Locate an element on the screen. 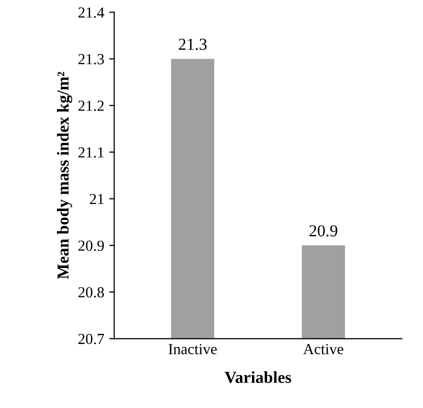 Image resolution: width=423 pixels, height=408 pixels. y-tick-label: 21.4 is located at coordinates (91, 12).